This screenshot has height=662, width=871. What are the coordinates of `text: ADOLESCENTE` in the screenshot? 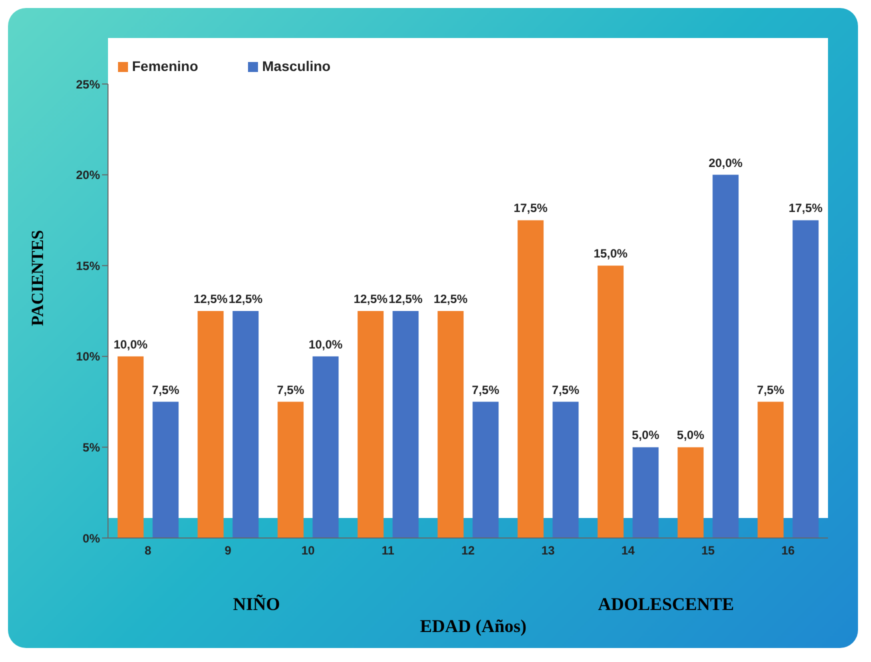 It's located at (666, 604).